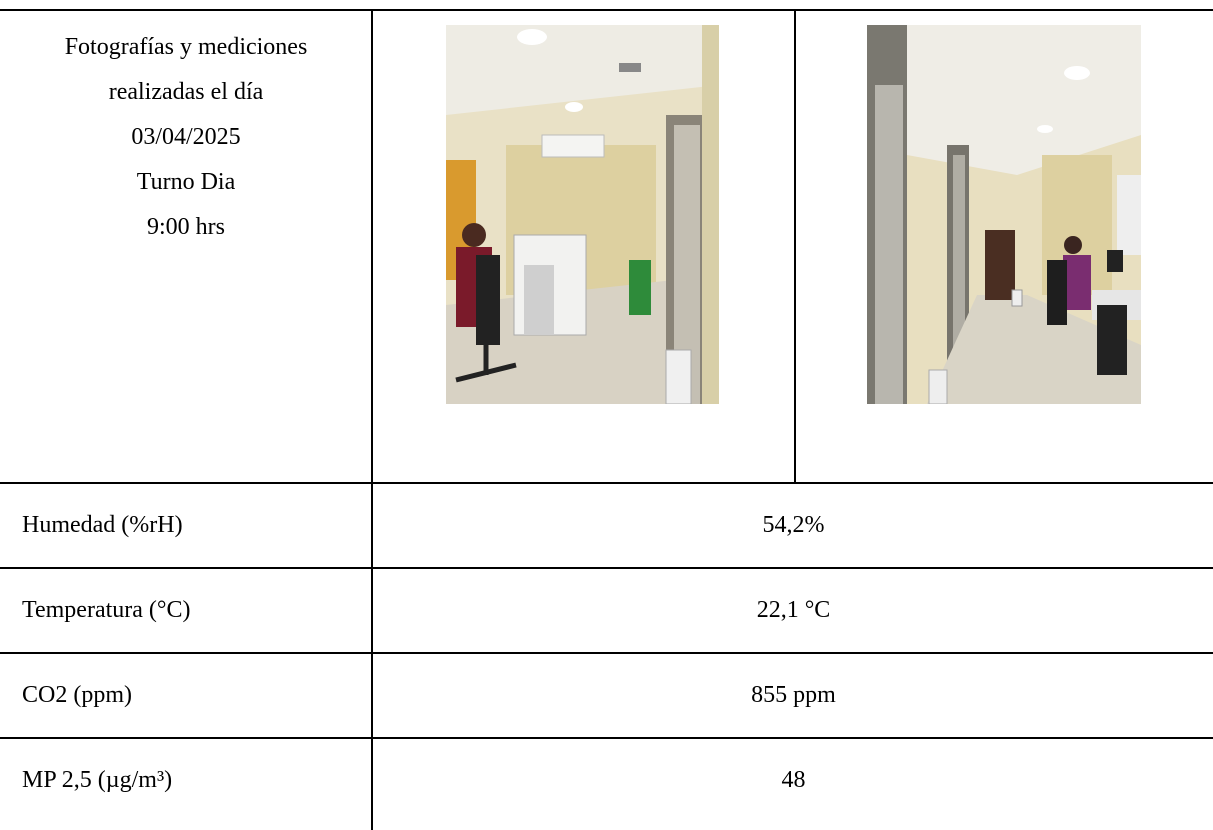 Image resolution: width=1213 pixels, height=830 pixels. I want to click on row-value: 22,1 °C, so click(793, 610).